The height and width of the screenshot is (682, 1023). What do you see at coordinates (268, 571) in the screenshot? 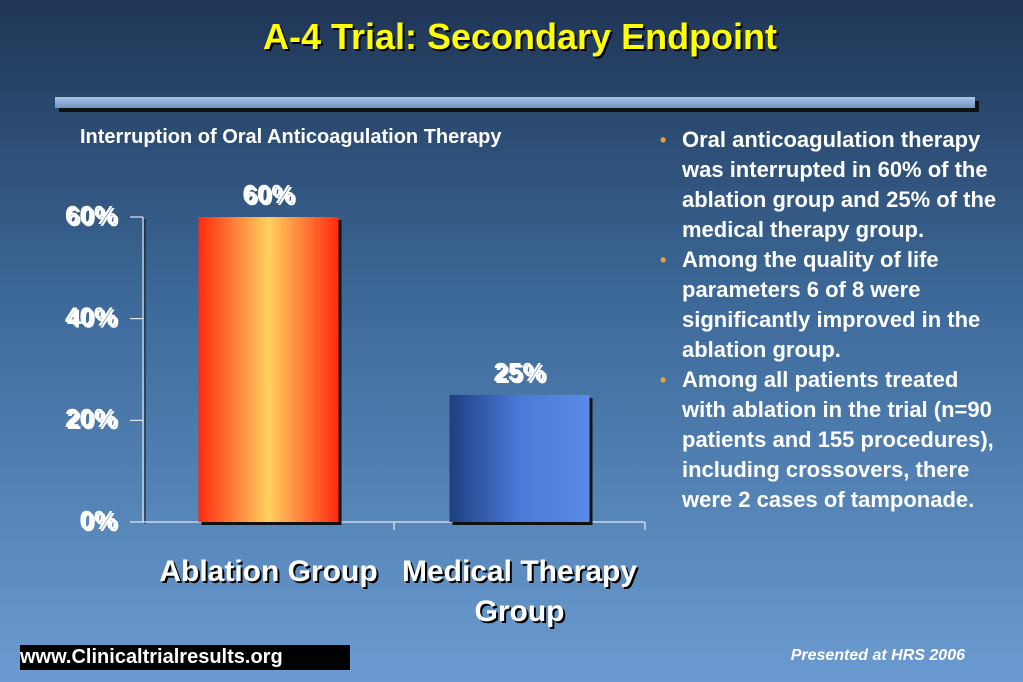
I see `x-tick-label: Ablation Group` at bounding box center [268, 571].